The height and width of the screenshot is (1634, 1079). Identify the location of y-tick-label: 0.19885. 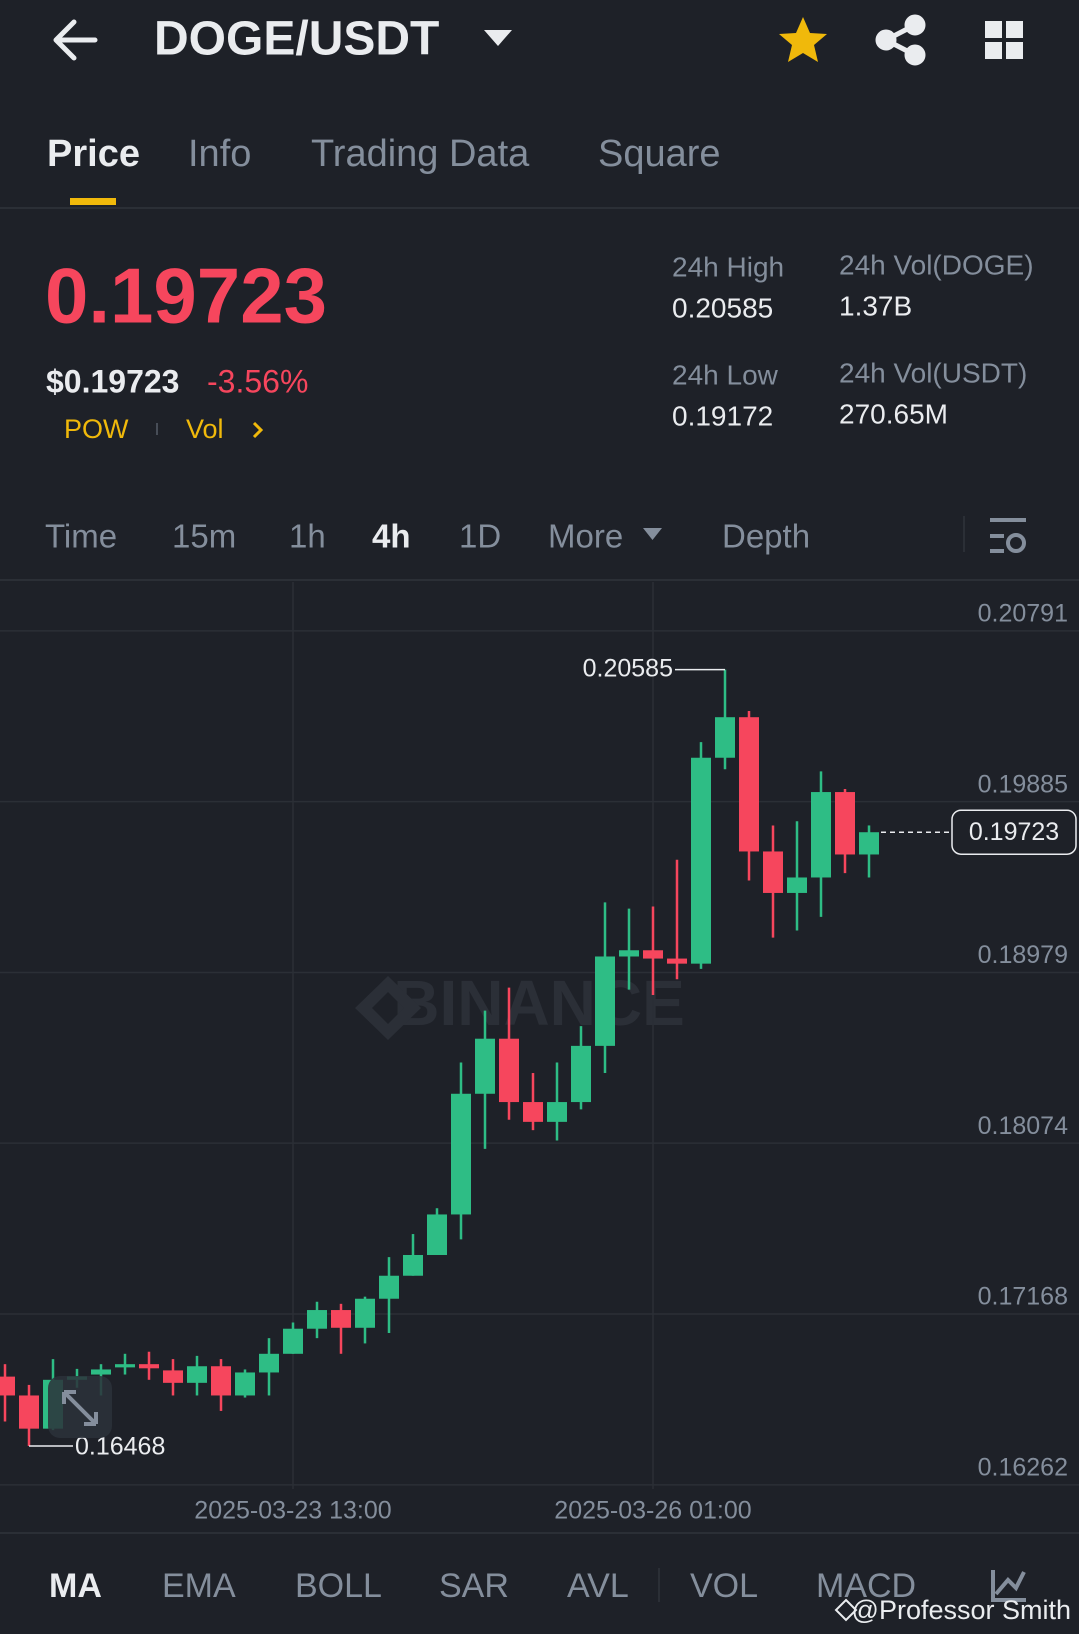
(1023, 784).